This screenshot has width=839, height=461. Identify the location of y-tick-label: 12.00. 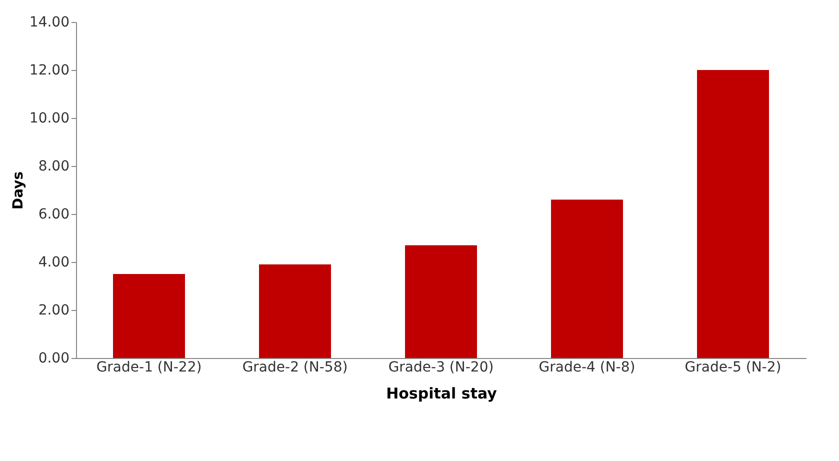
(49, 70).